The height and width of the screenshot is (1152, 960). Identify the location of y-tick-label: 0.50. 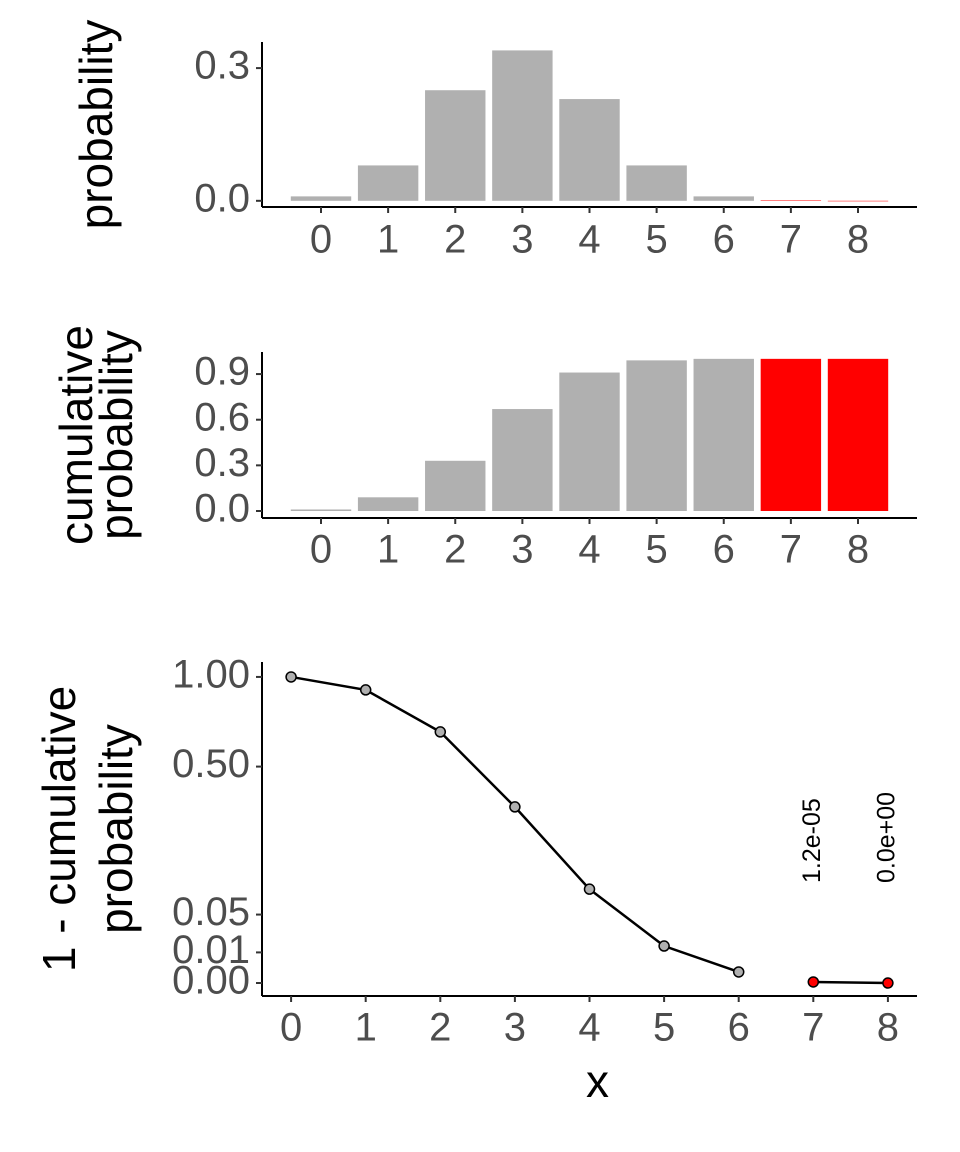
(211, 764).